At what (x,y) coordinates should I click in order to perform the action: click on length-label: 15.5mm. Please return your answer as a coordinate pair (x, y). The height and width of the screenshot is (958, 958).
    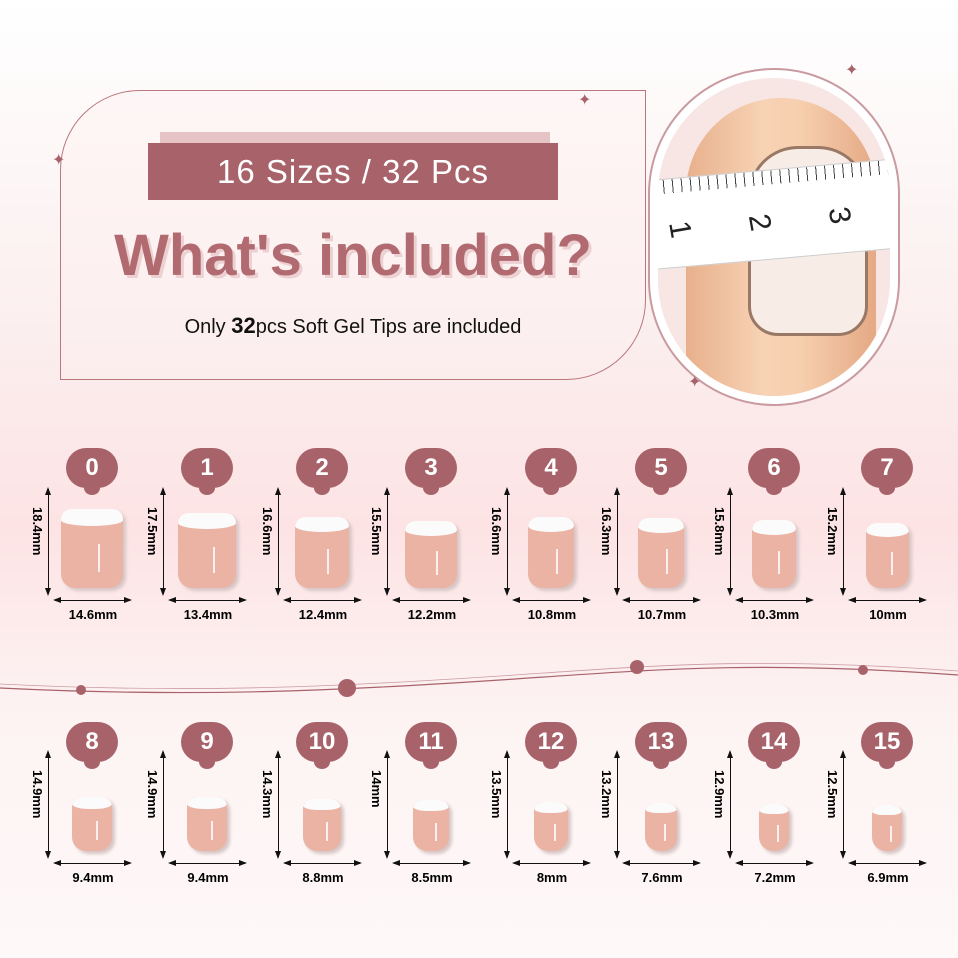
    Looking at the image, I should click on (376, 531).